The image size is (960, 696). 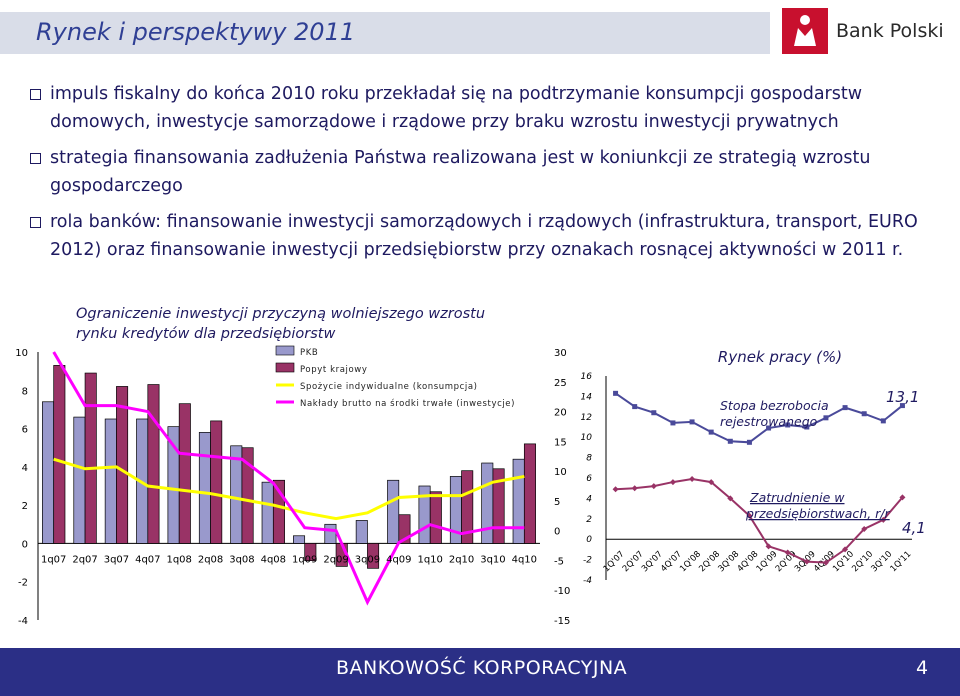 What do you see at coordinates (210, 559) in the screenshot?
I see `x-tick-label: 2q08` at bounding box center [210, 559].